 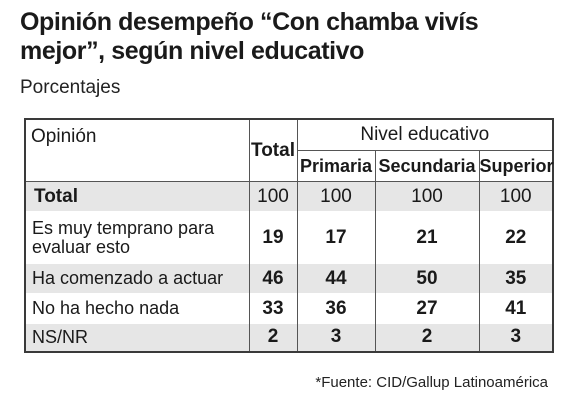 I want to click on table-row: NS/NR 2 3 2 3, so click(x=289, y=337).